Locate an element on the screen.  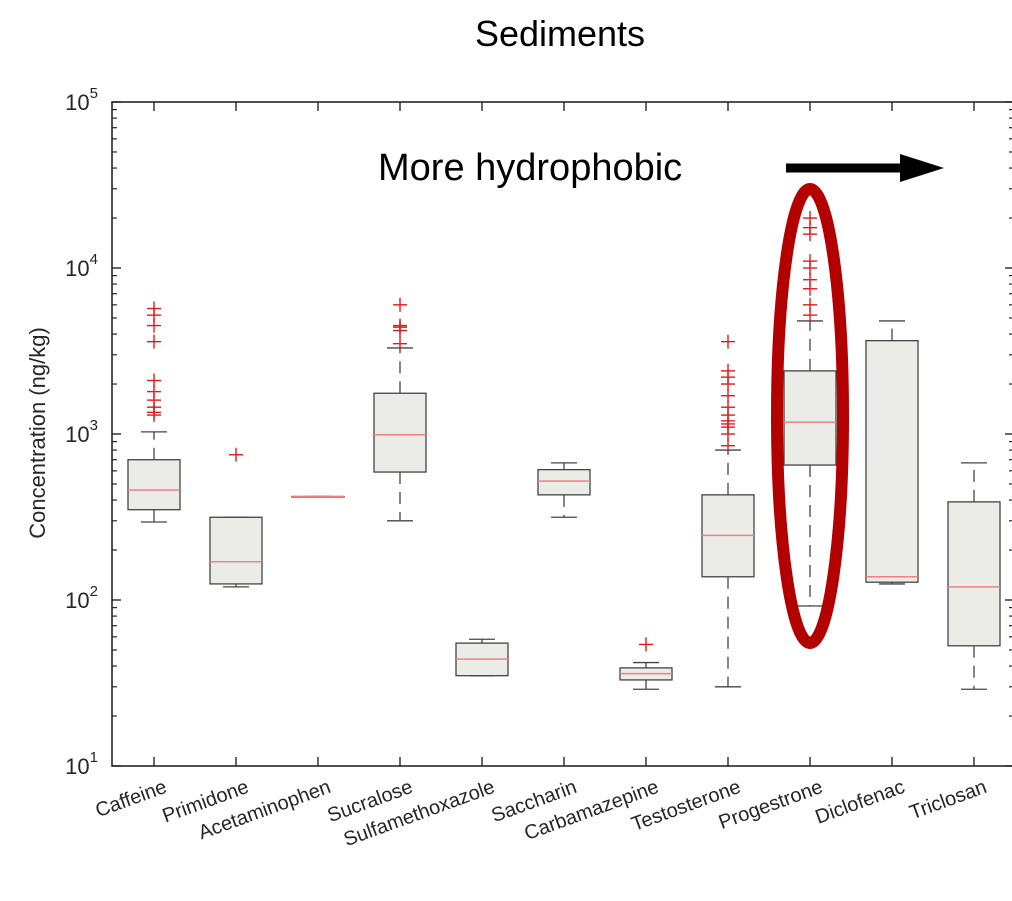
category-label-diclofenac: Diclofenac is located at coordinates (859, 802).